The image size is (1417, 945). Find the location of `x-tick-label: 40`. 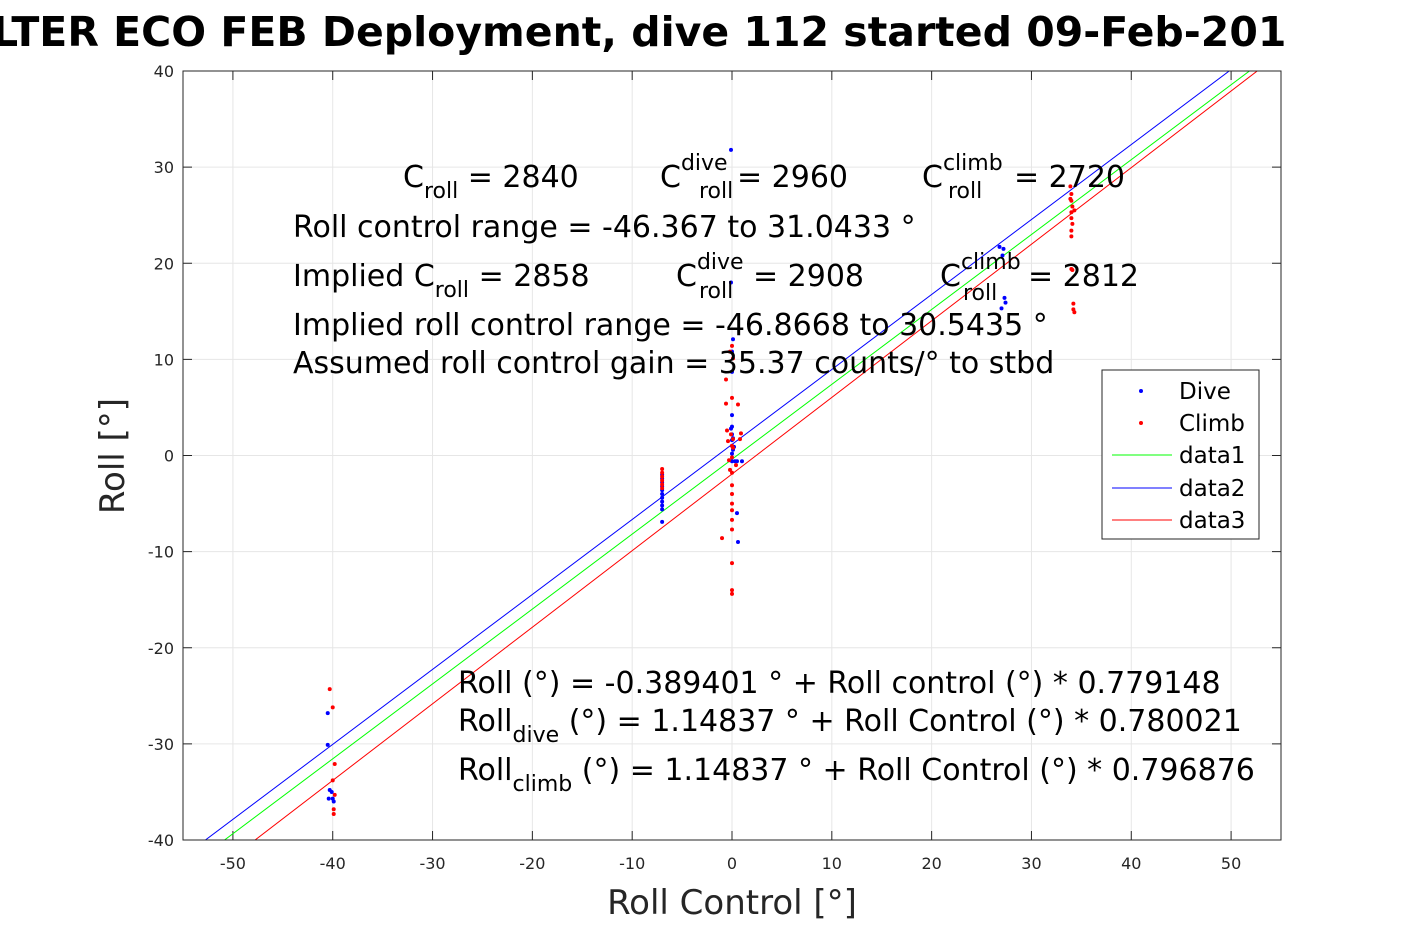

x-tick-label: 40 is located at coordinates (1131, 863).